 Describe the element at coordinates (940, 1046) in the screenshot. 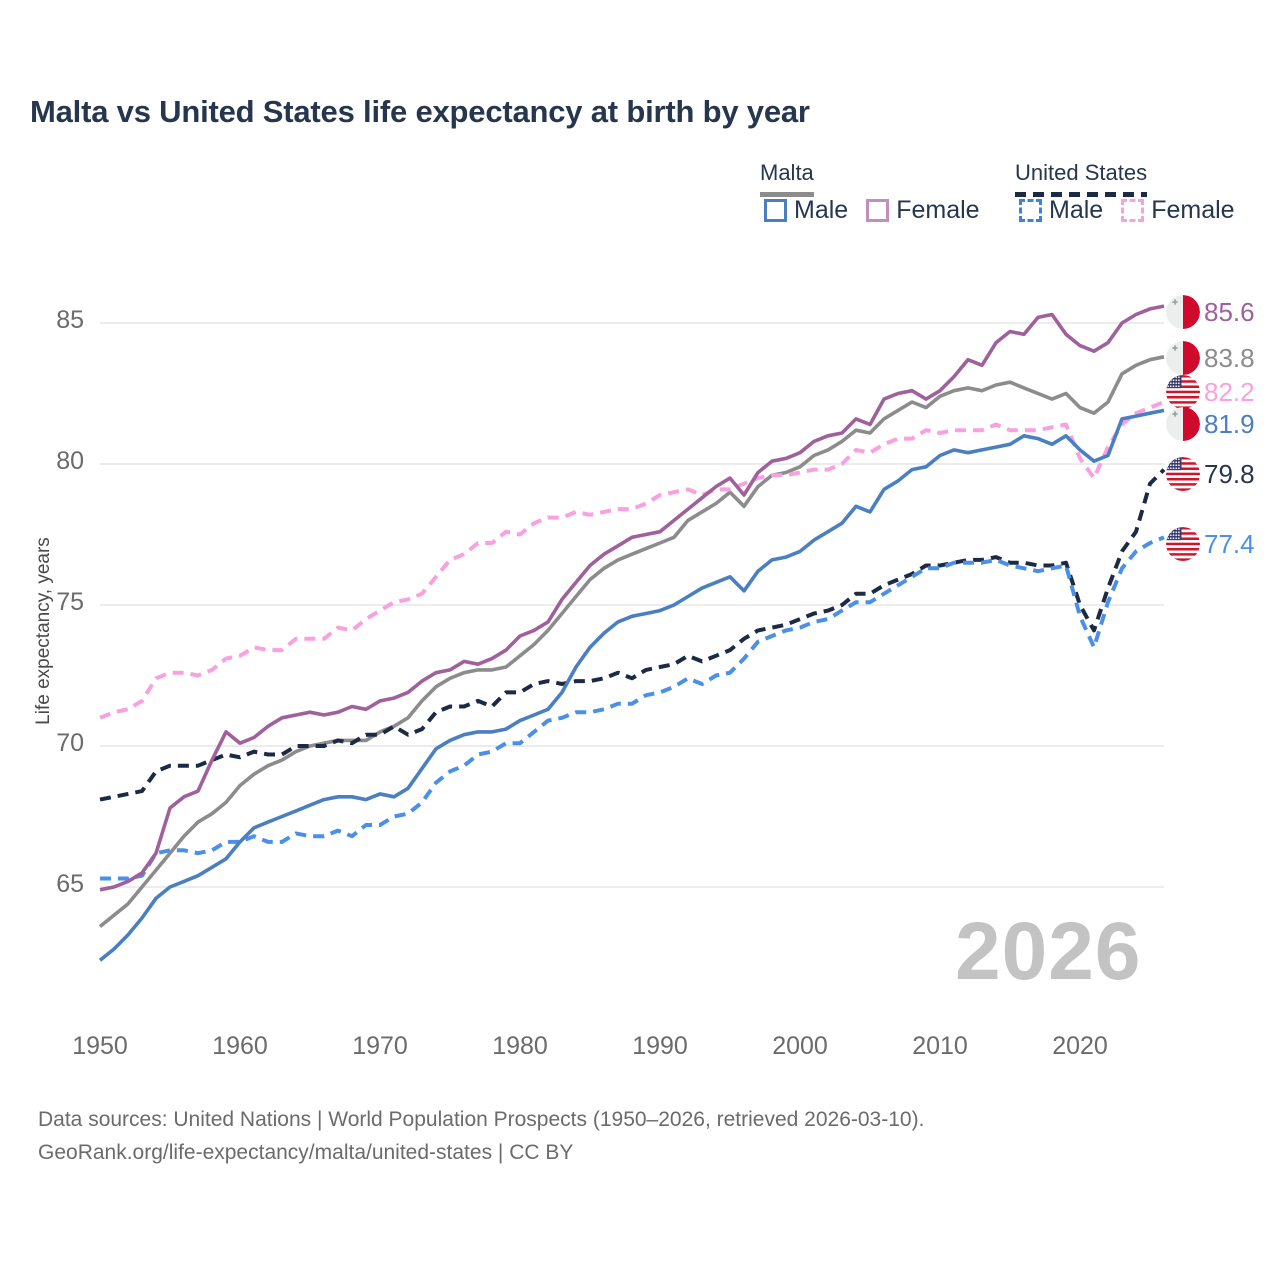

I see `x-tick-label: 2010` at that location.